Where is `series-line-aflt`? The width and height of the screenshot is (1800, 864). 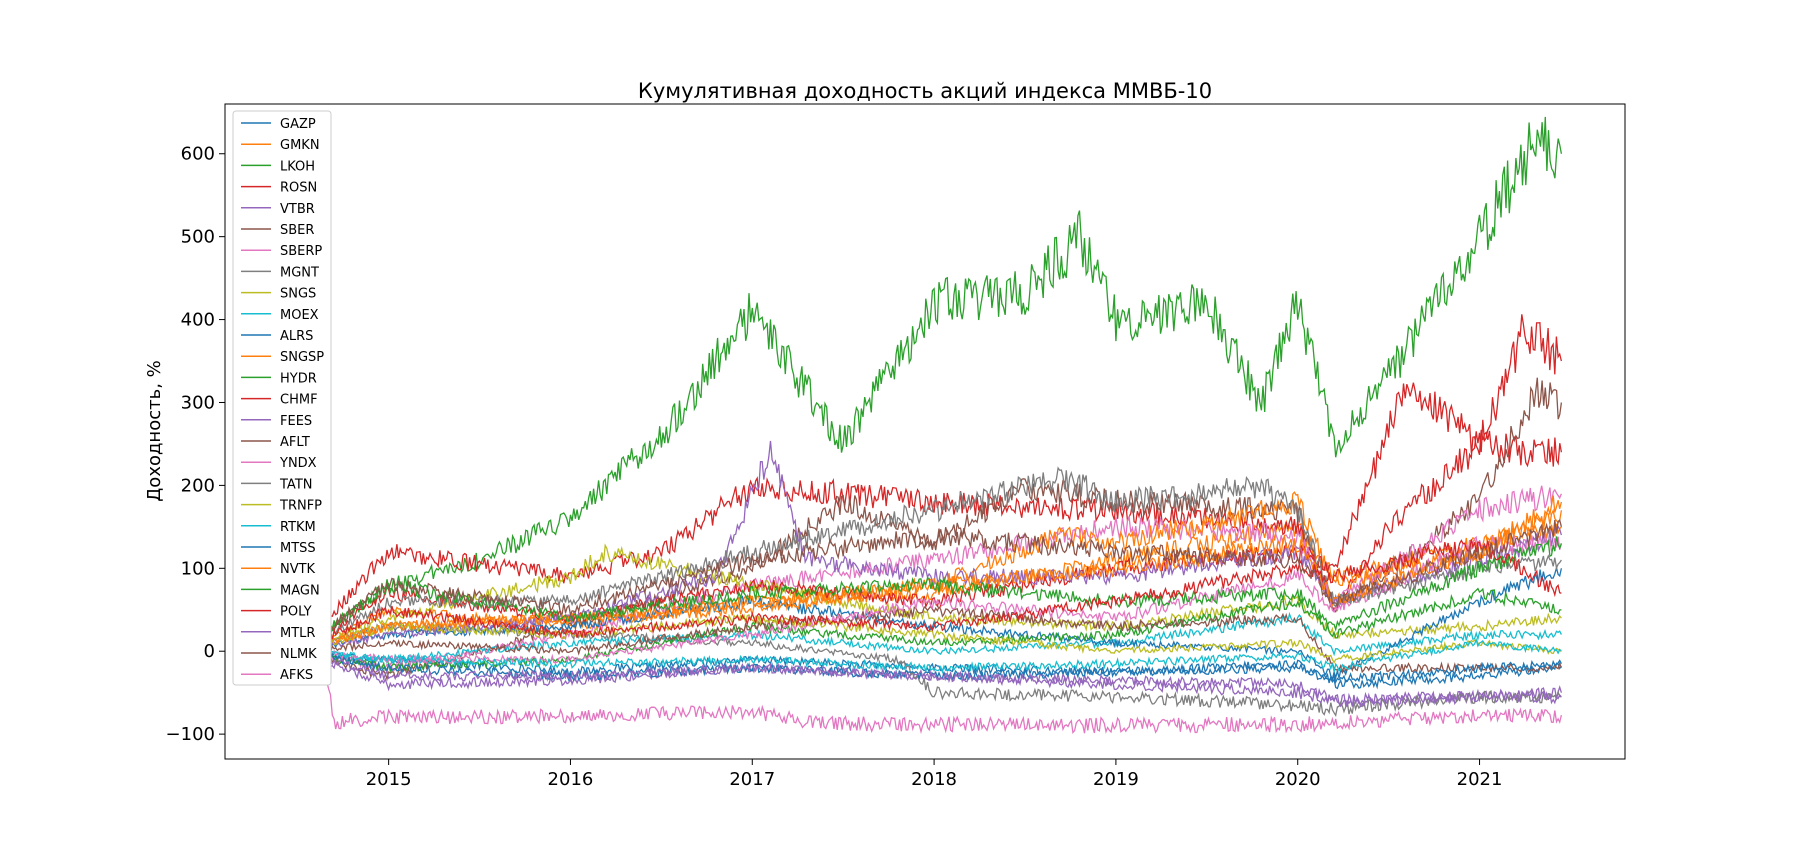
series-line-aflt is located at coordinates (930, 639).